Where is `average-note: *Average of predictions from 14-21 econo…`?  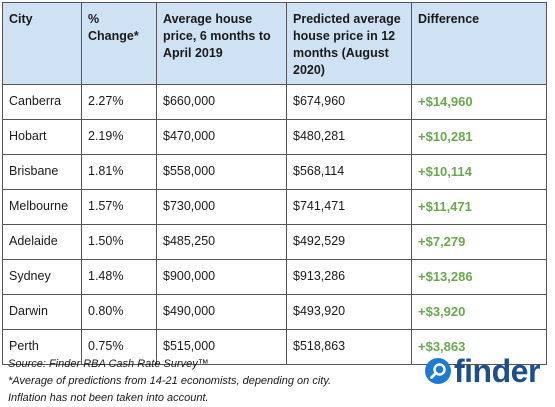
average-note: *Average of predictions from 14-21 econo… is located at coordinates (170, 381).